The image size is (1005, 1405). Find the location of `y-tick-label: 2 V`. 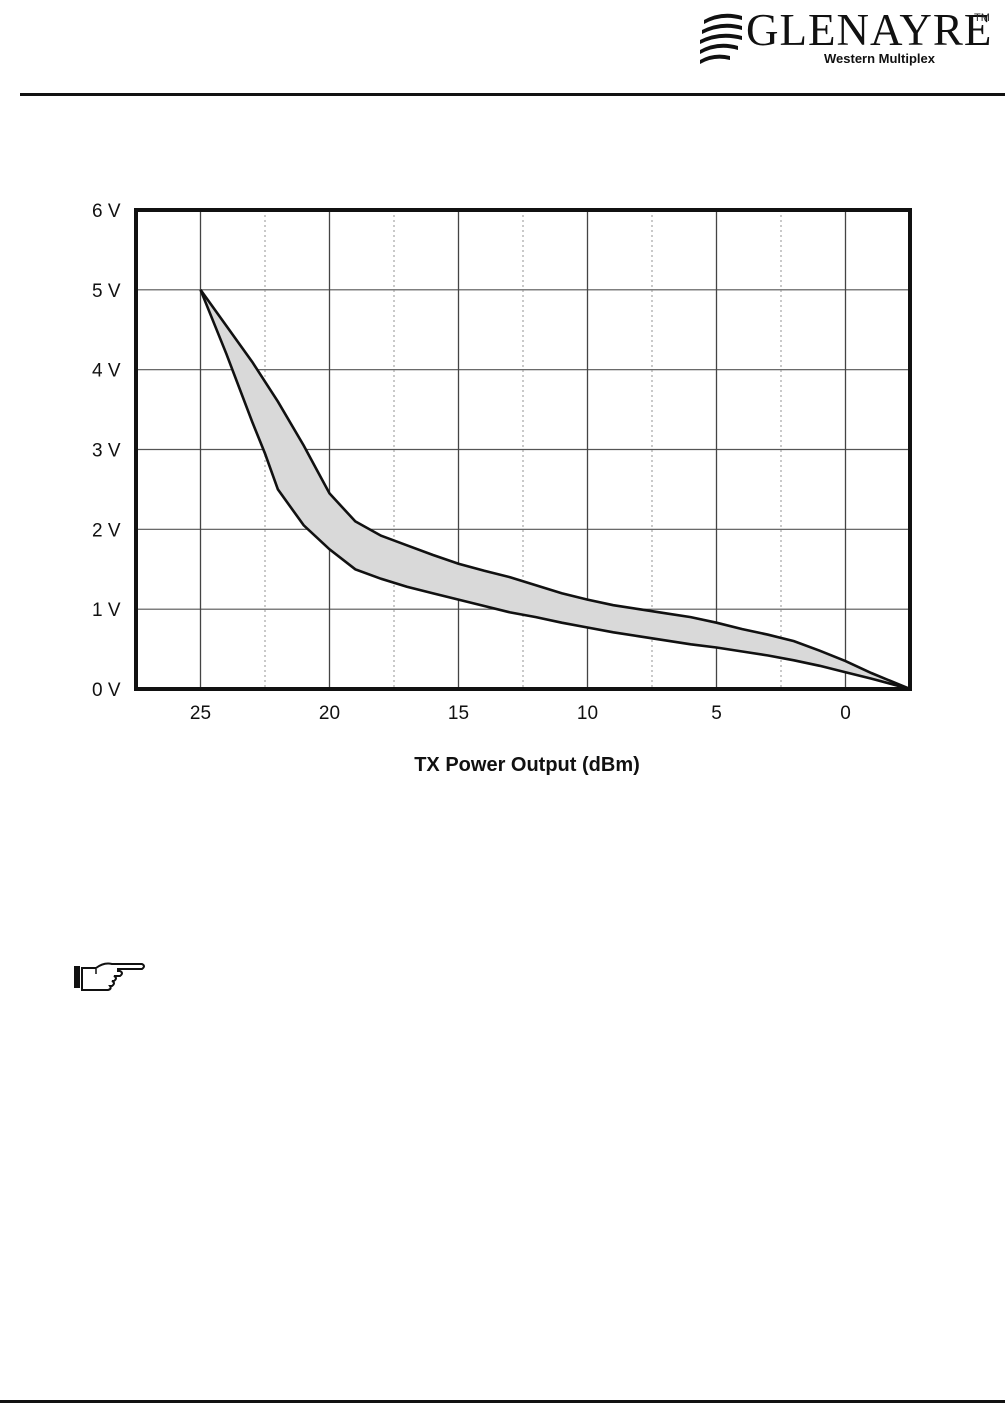

y-tick-label: 2 V is located at coordinates (106, 530).